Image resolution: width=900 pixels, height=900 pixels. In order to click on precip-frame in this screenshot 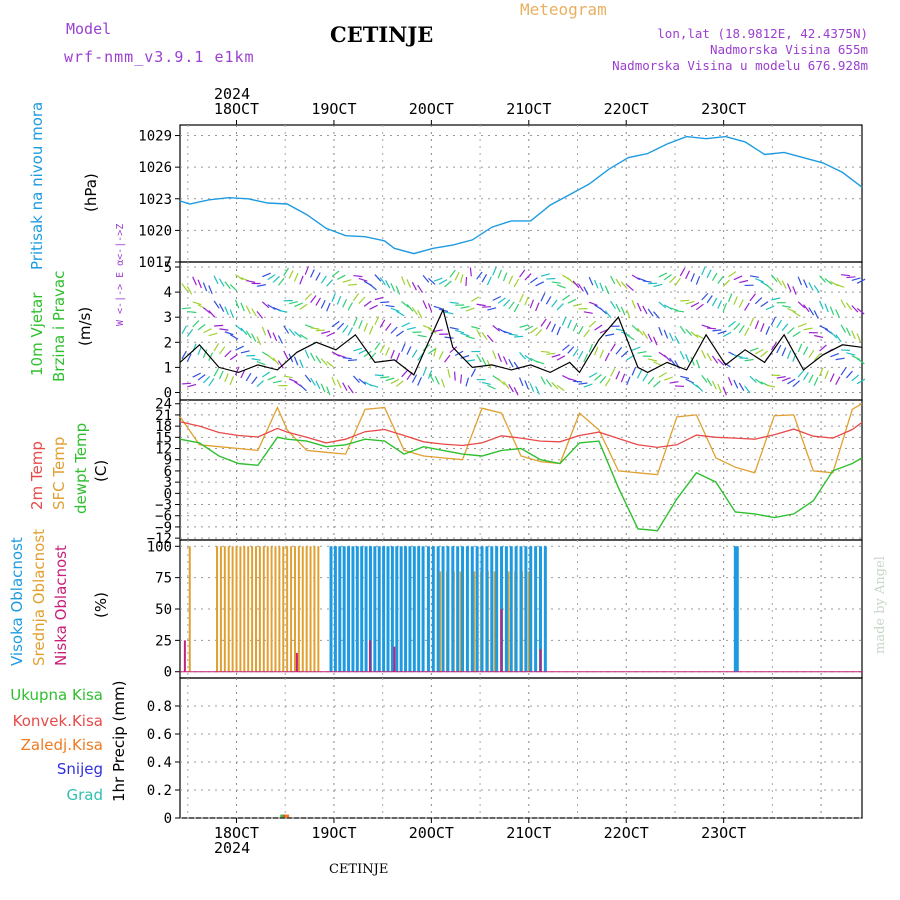, I will do `click(521, 748)`.